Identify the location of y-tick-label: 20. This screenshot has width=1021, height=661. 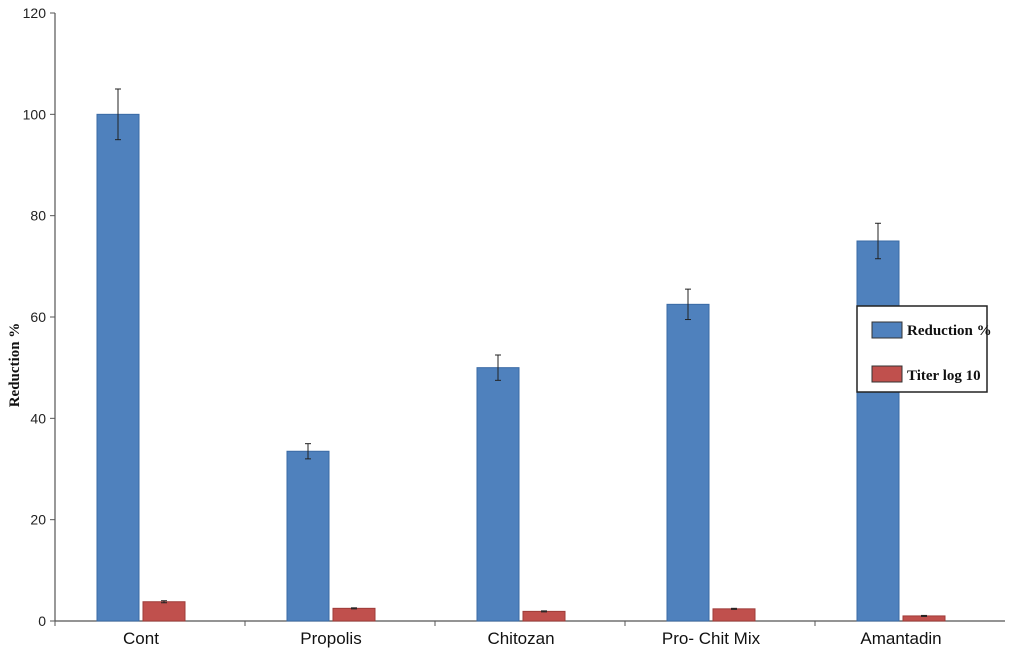
(38, 520).